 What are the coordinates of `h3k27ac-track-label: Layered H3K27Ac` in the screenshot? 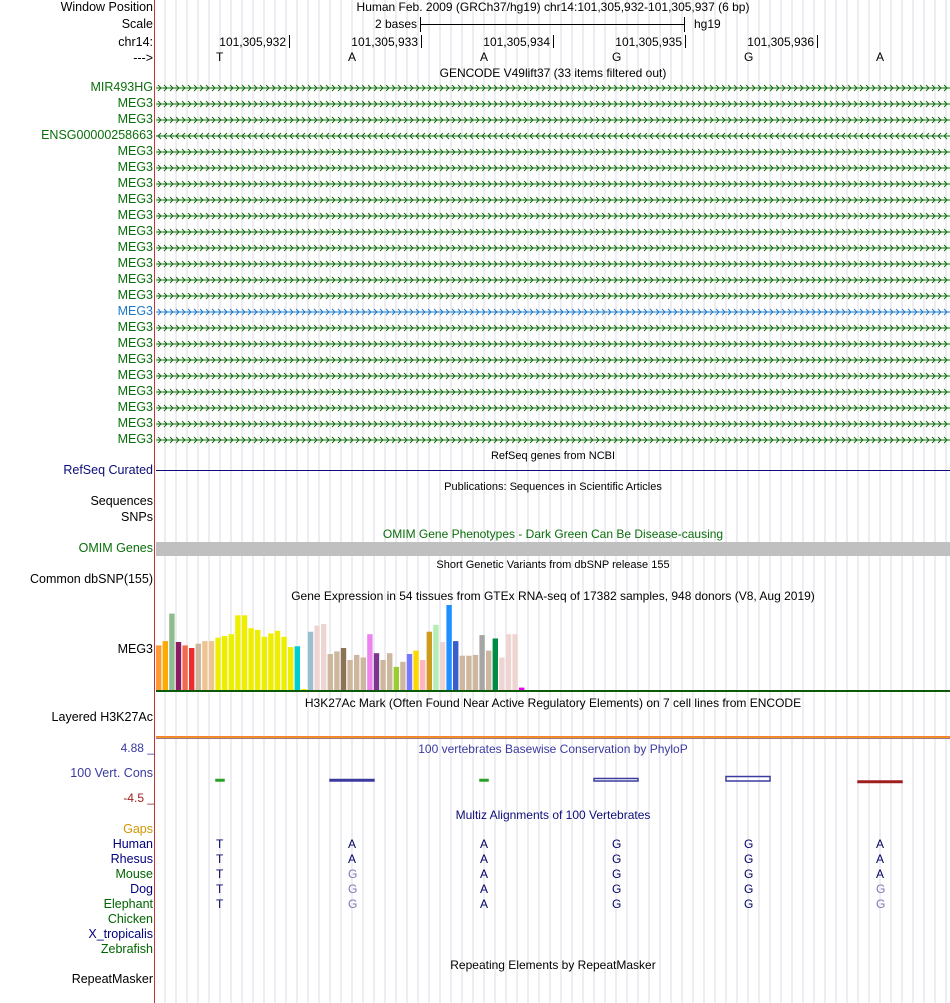 It's located at (102, 717).